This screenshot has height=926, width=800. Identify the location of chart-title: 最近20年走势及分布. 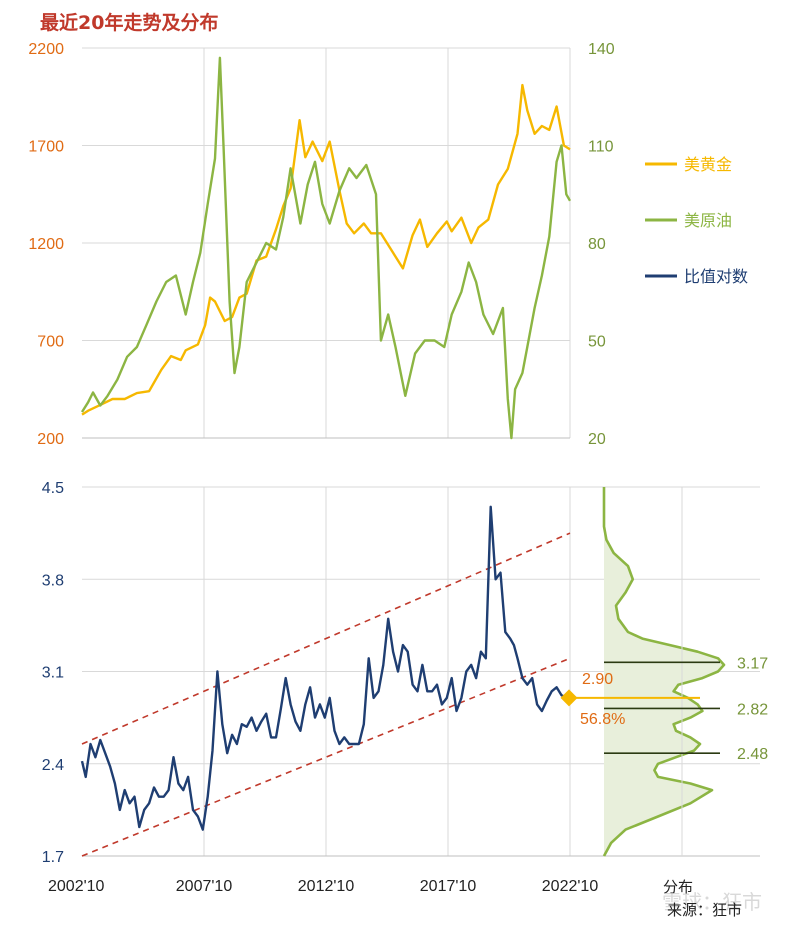
(129, 23).